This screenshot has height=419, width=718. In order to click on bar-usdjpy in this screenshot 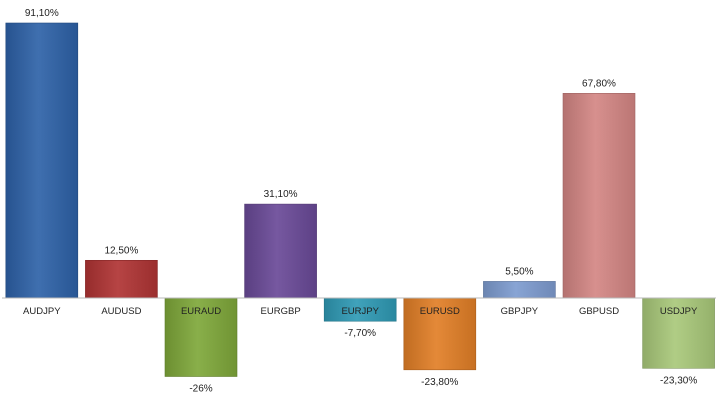, I will do `click(678, 333)`.